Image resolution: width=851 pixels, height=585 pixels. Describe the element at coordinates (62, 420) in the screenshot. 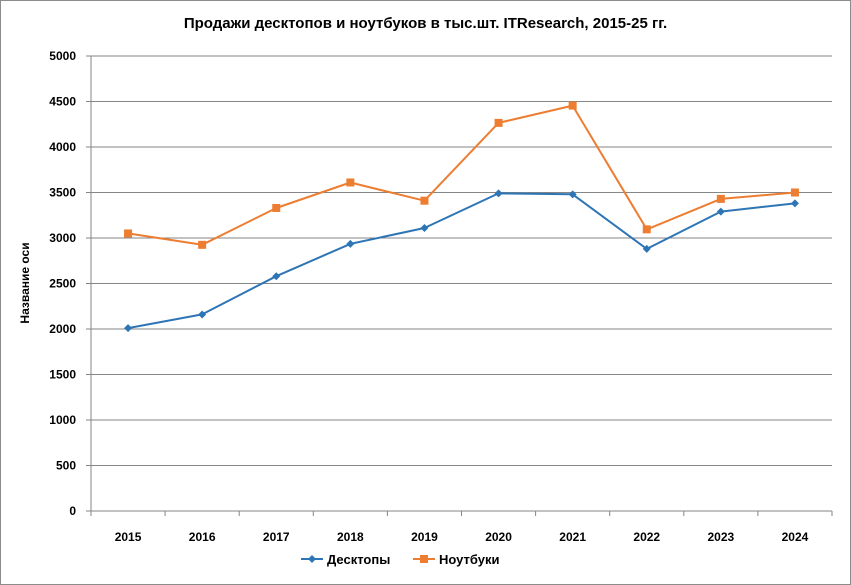

I see `y-tick-label: 1000` at that location.